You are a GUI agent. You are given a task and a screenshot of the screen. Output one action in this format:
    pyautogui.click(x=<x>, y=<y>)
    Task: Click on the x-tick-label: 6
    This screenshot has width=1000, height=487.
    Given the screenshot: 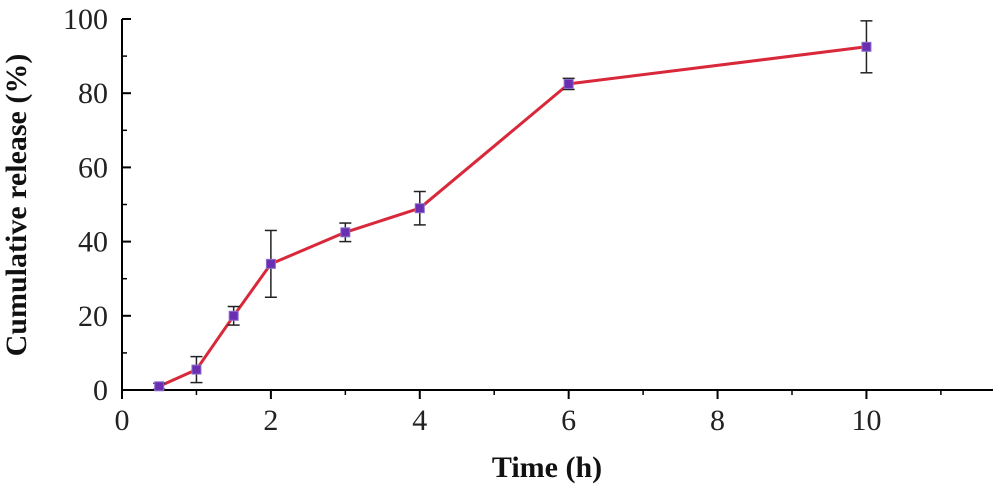 What is the action you would take?
    pyautogui.click(x=568, y=420)
    